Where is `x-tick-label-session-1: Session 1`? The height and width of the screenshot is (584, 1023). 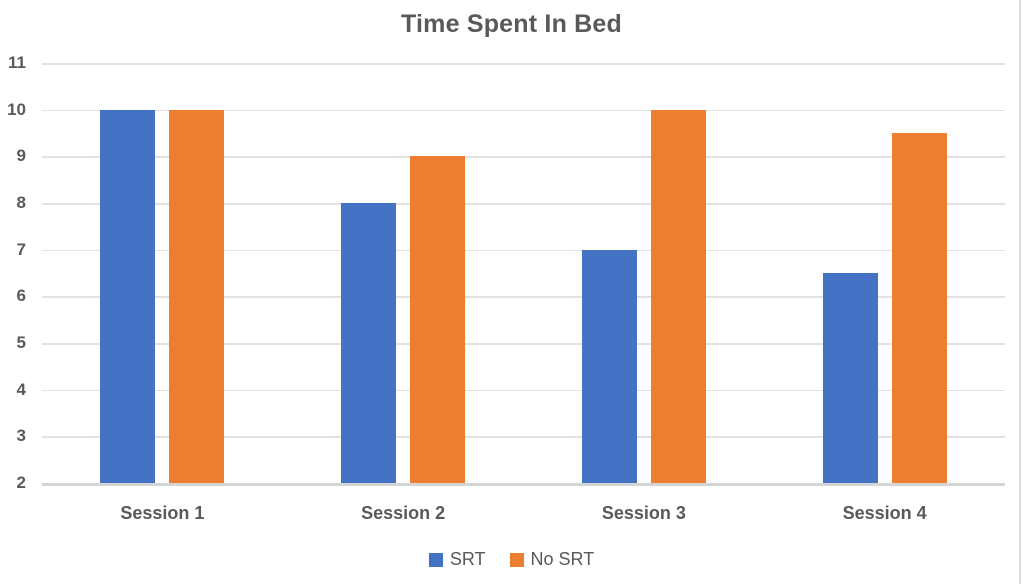
x-tick-label-session-1: Session 1 is located at coordinates (162, 513).